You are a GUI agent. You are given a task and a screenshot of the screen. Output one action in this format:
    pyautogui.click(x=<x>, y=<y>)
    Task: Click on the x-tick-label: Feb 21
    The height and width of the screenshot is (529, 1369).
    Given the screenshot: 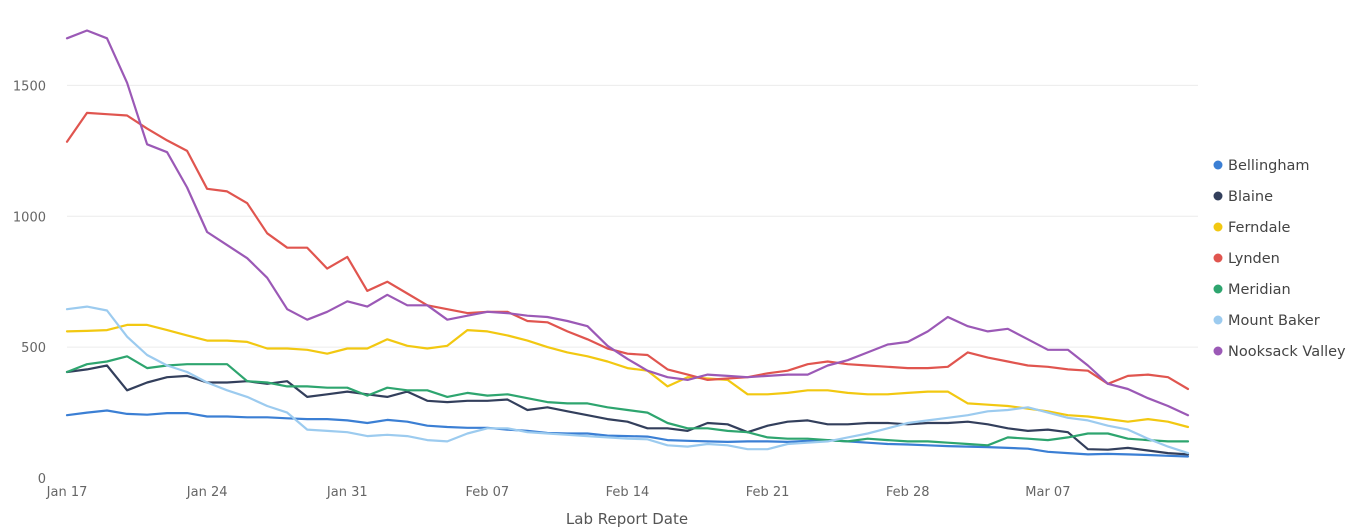 What is the action you would take?
    pyautogui.click(x=768, y=492)
    